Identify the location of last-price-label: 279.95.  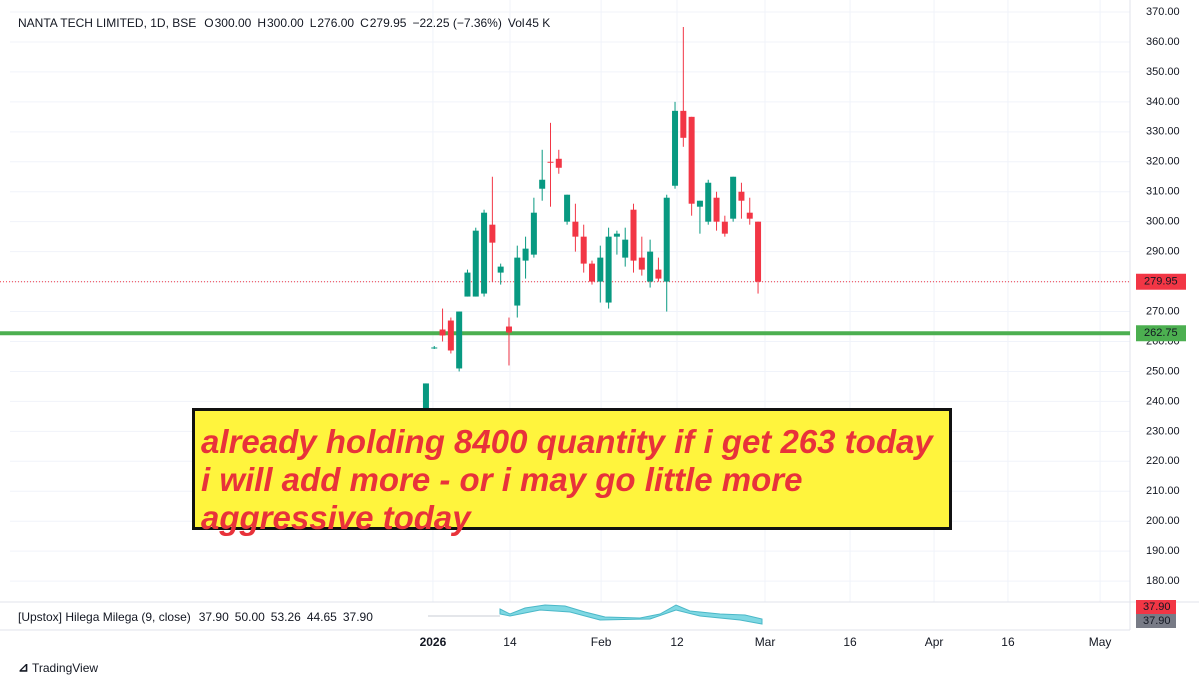
(1161, 282).